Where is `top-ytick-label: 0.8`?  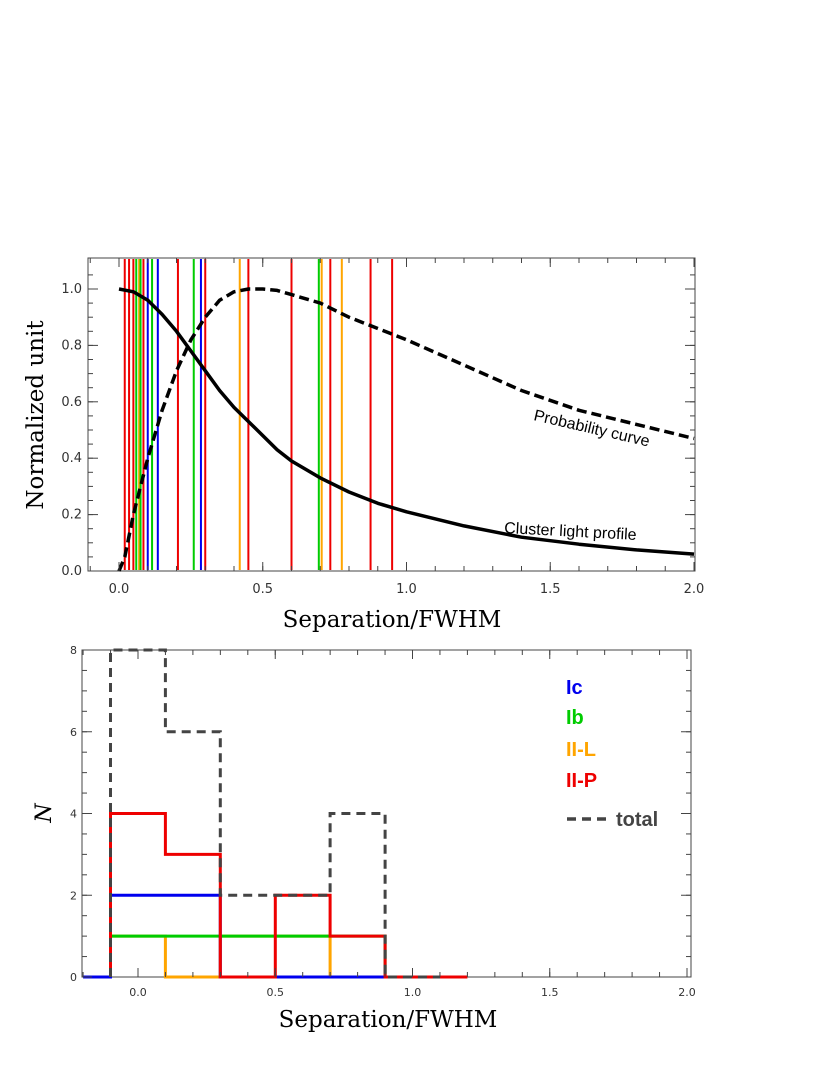 top-ytick-label: 0.8 is located at coordinates (71, 345).